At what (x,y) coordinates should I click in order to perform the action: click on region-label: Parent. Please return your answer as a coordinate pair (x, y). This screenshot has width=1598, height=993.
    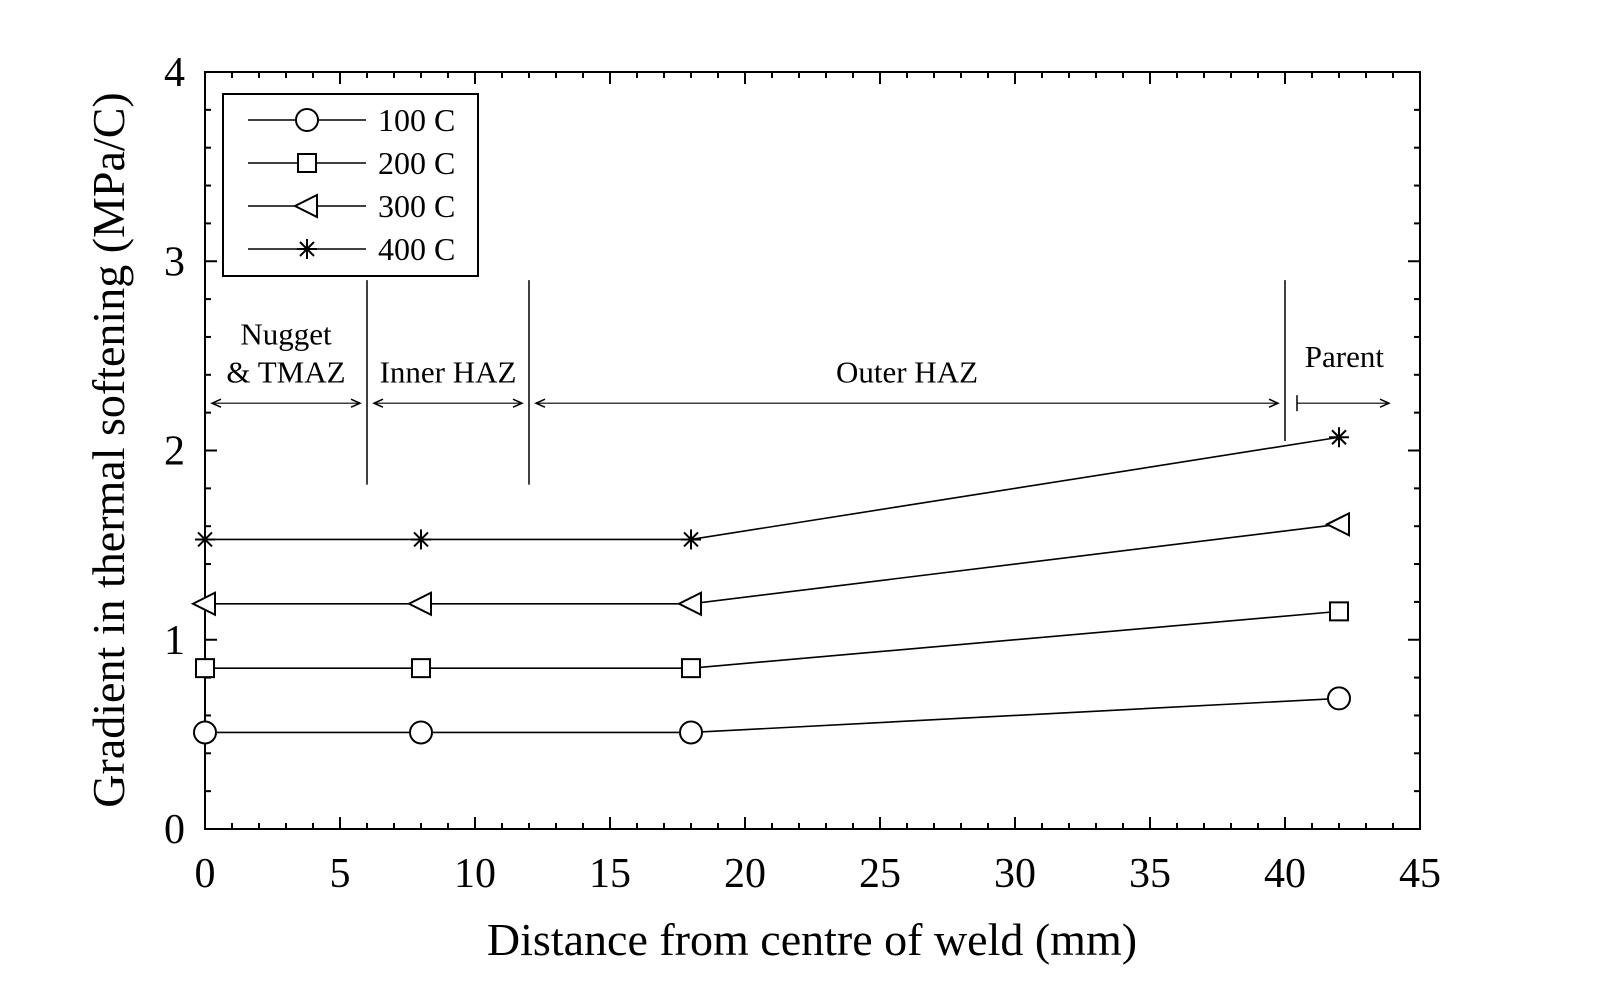
    Looking at the image, I should click on (1345, 356).